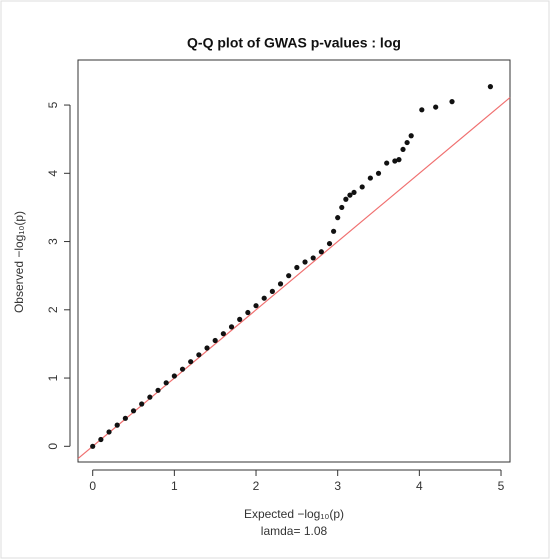 This screenshot has width=550, height=559. Describe the element at coordinates (53, 309) in the screenshot. I see `y-tick-label: 2` at that location.